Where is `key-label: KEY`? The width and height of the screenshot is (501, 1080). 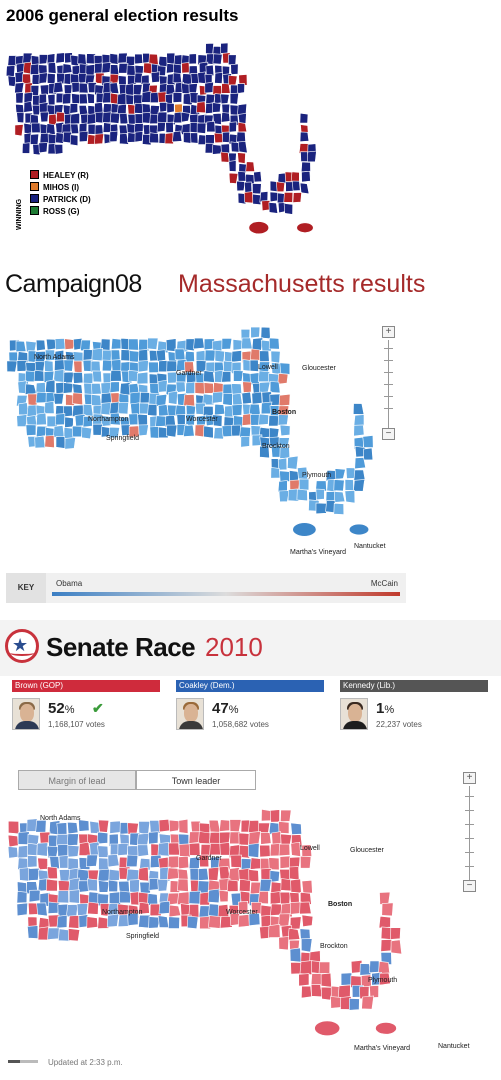 key-label: KEY is located at coordinates (26, 588).